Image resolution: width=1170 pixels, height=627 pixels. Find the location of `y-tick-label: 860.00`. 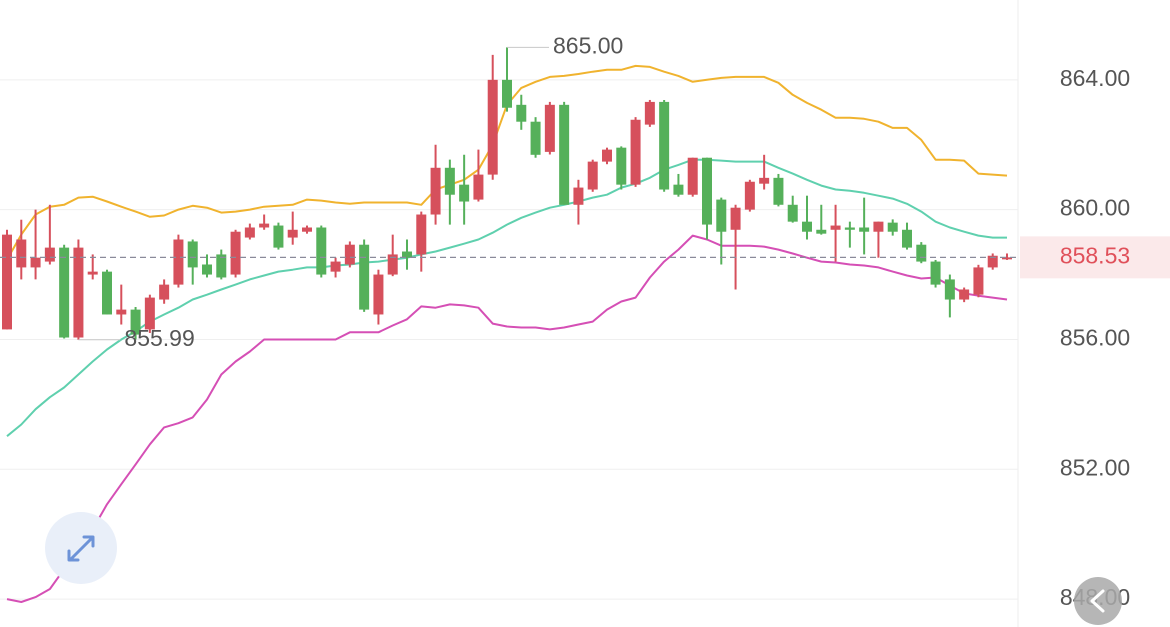

y-tick-label: 860.00 is located at coordinates (1095, 208).